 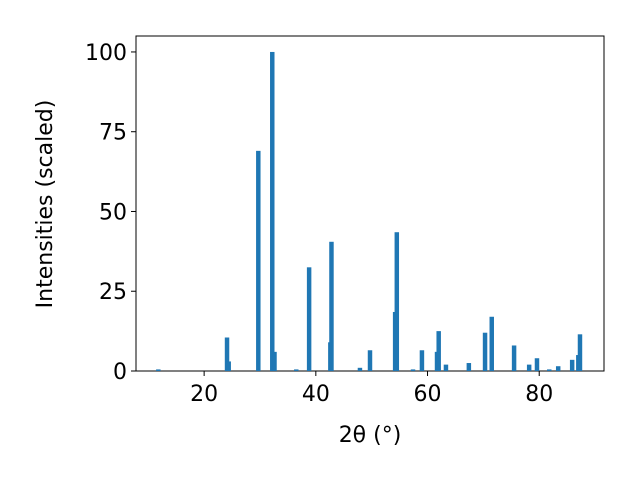 What do you see at coordinates (113, 292) in the screenshot?
I see `y-tick-label: 25` at bounding box center [113, 292].